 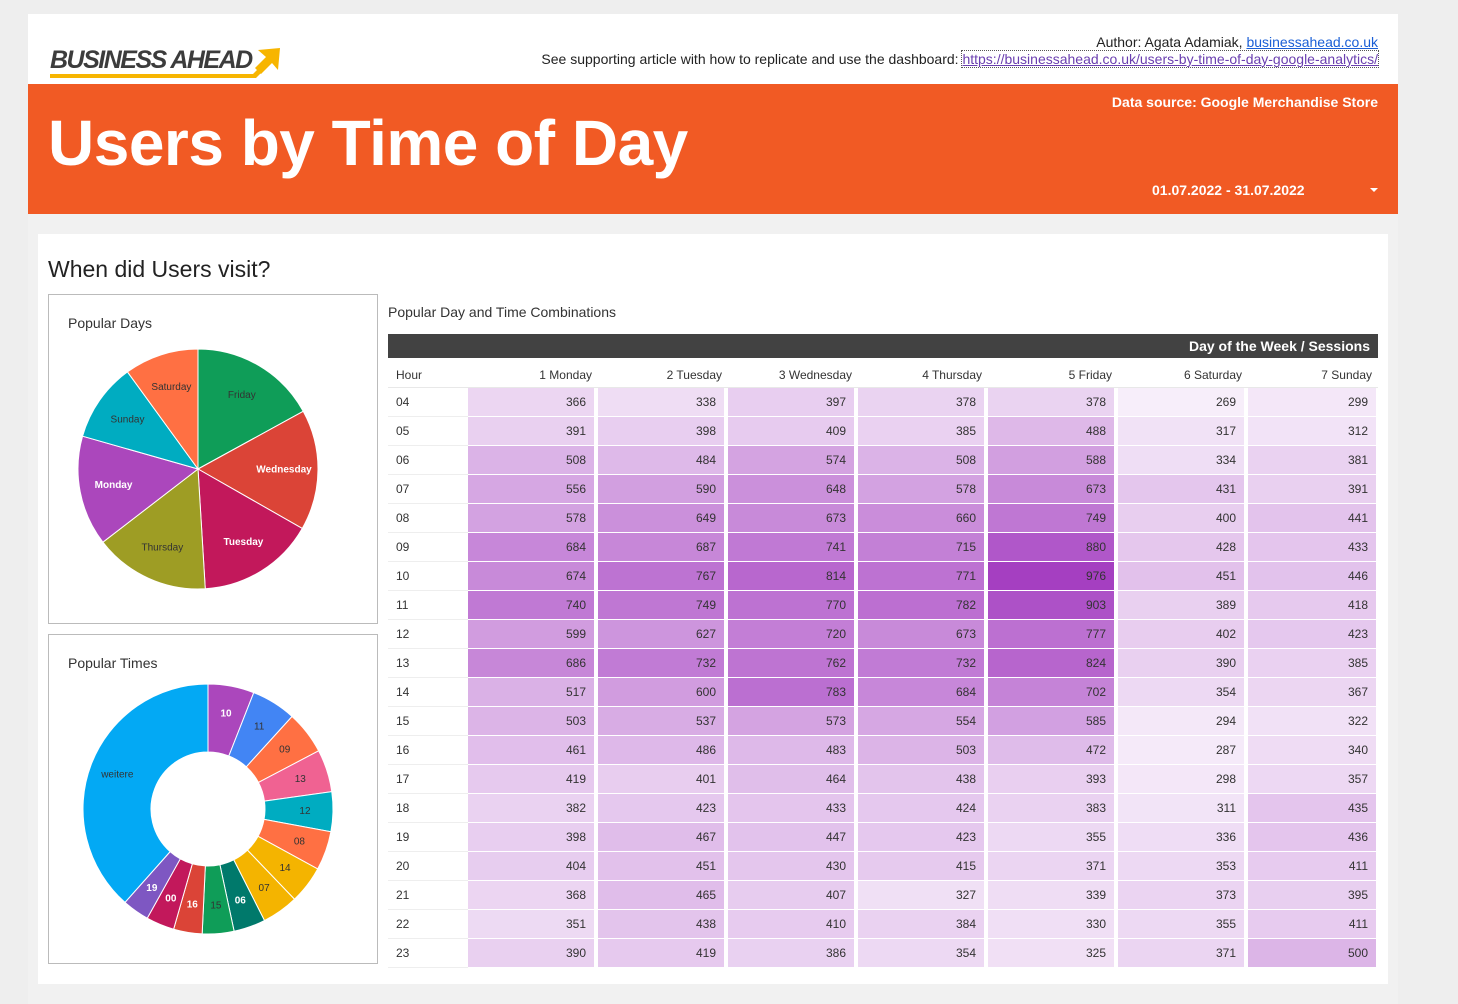 What do you see at coordinates (1313, 721) in the screenshot?
I see `heatmap-cell: 322` at bounding box center [1313, 721].